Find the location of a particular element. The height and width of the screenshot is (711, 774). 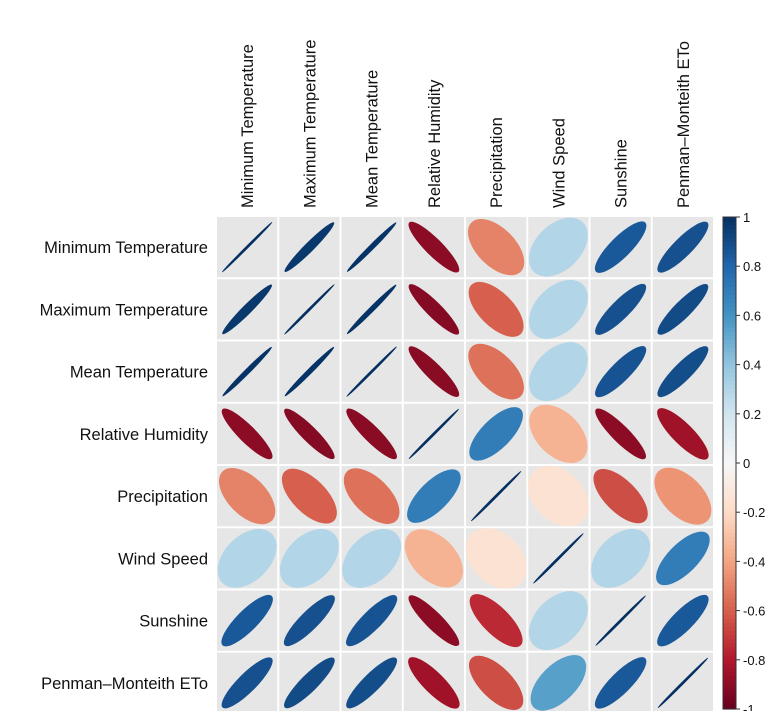

colorbar-tick-label: -0.6 is located at coordinates (754, 611).